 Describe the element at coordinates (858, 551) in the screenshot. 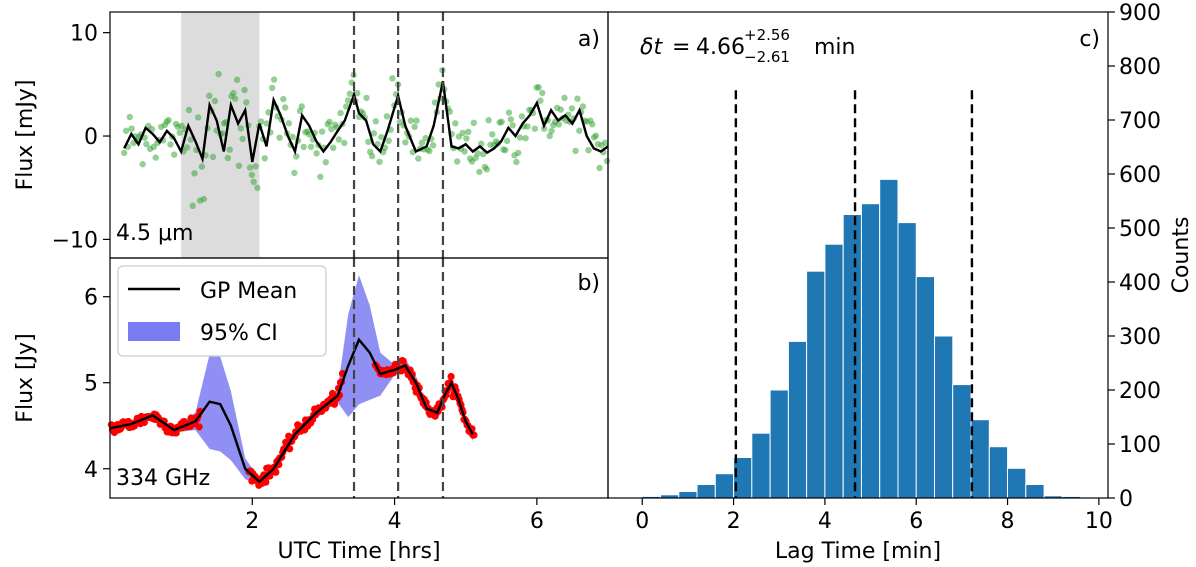

I see `xlabel-c: Lag Time [min]` at that location.